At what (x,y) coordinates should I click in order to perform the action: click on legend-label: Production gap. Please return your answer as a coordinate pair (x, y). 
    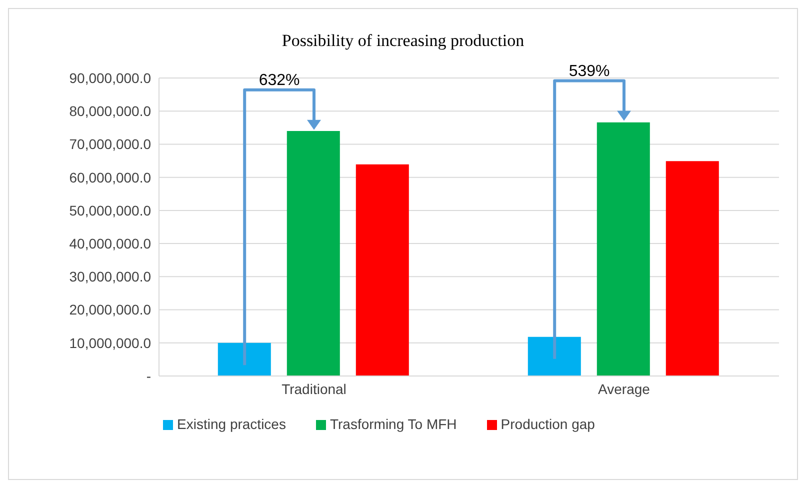
    Looking at the image, I should click on (547, 424).